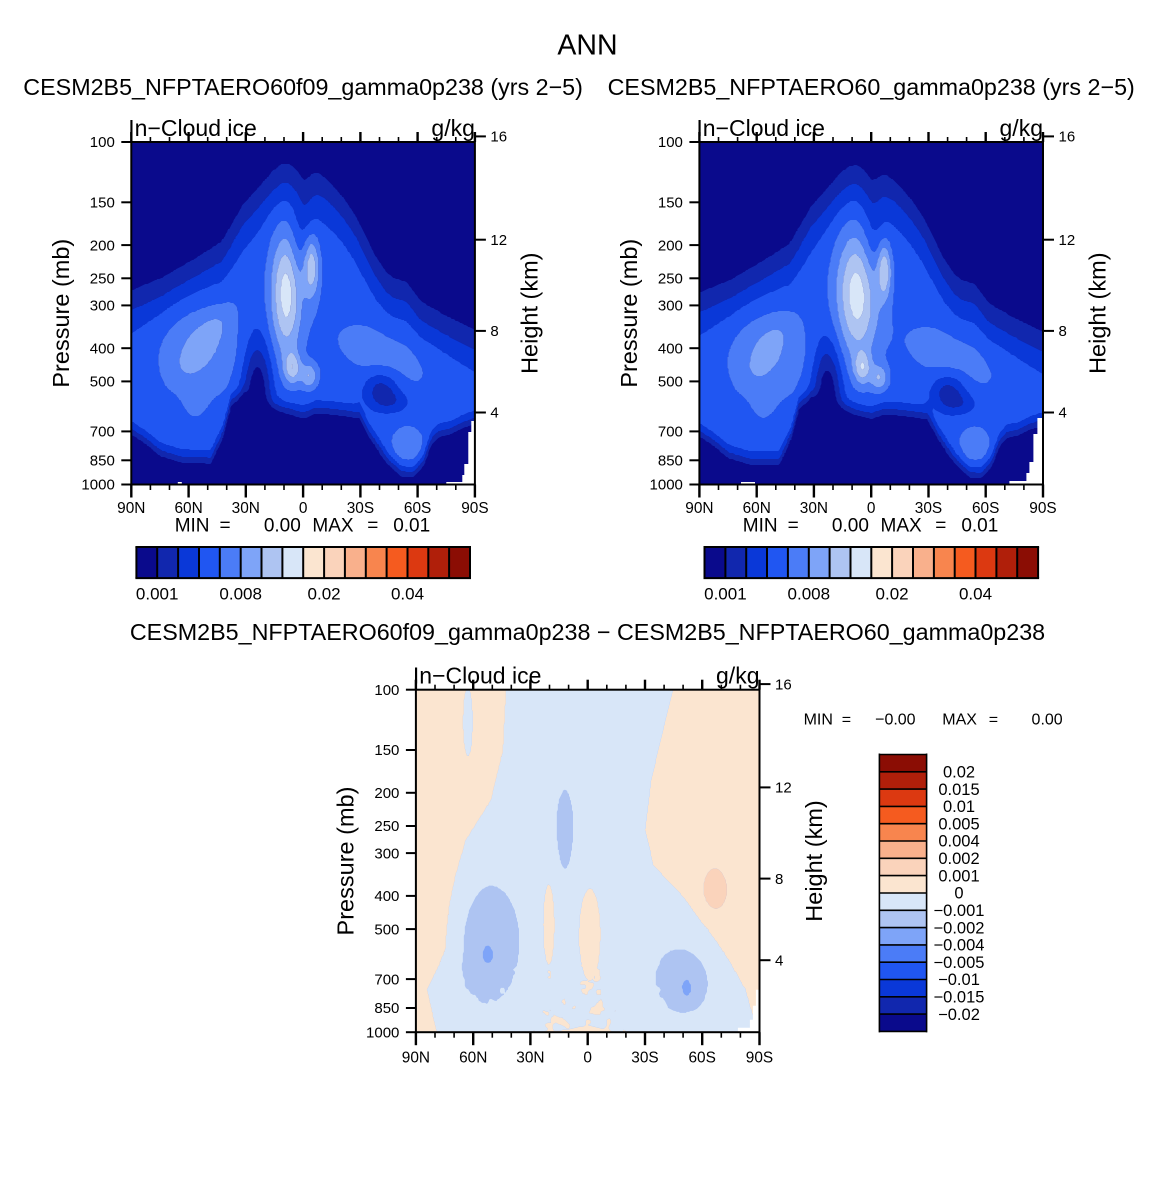 The width and height of the screenshot is (1175, 1180). Describe the element at coordinates (959, 946) in the screenshot. I see `svg-text: −0.004` at that location.